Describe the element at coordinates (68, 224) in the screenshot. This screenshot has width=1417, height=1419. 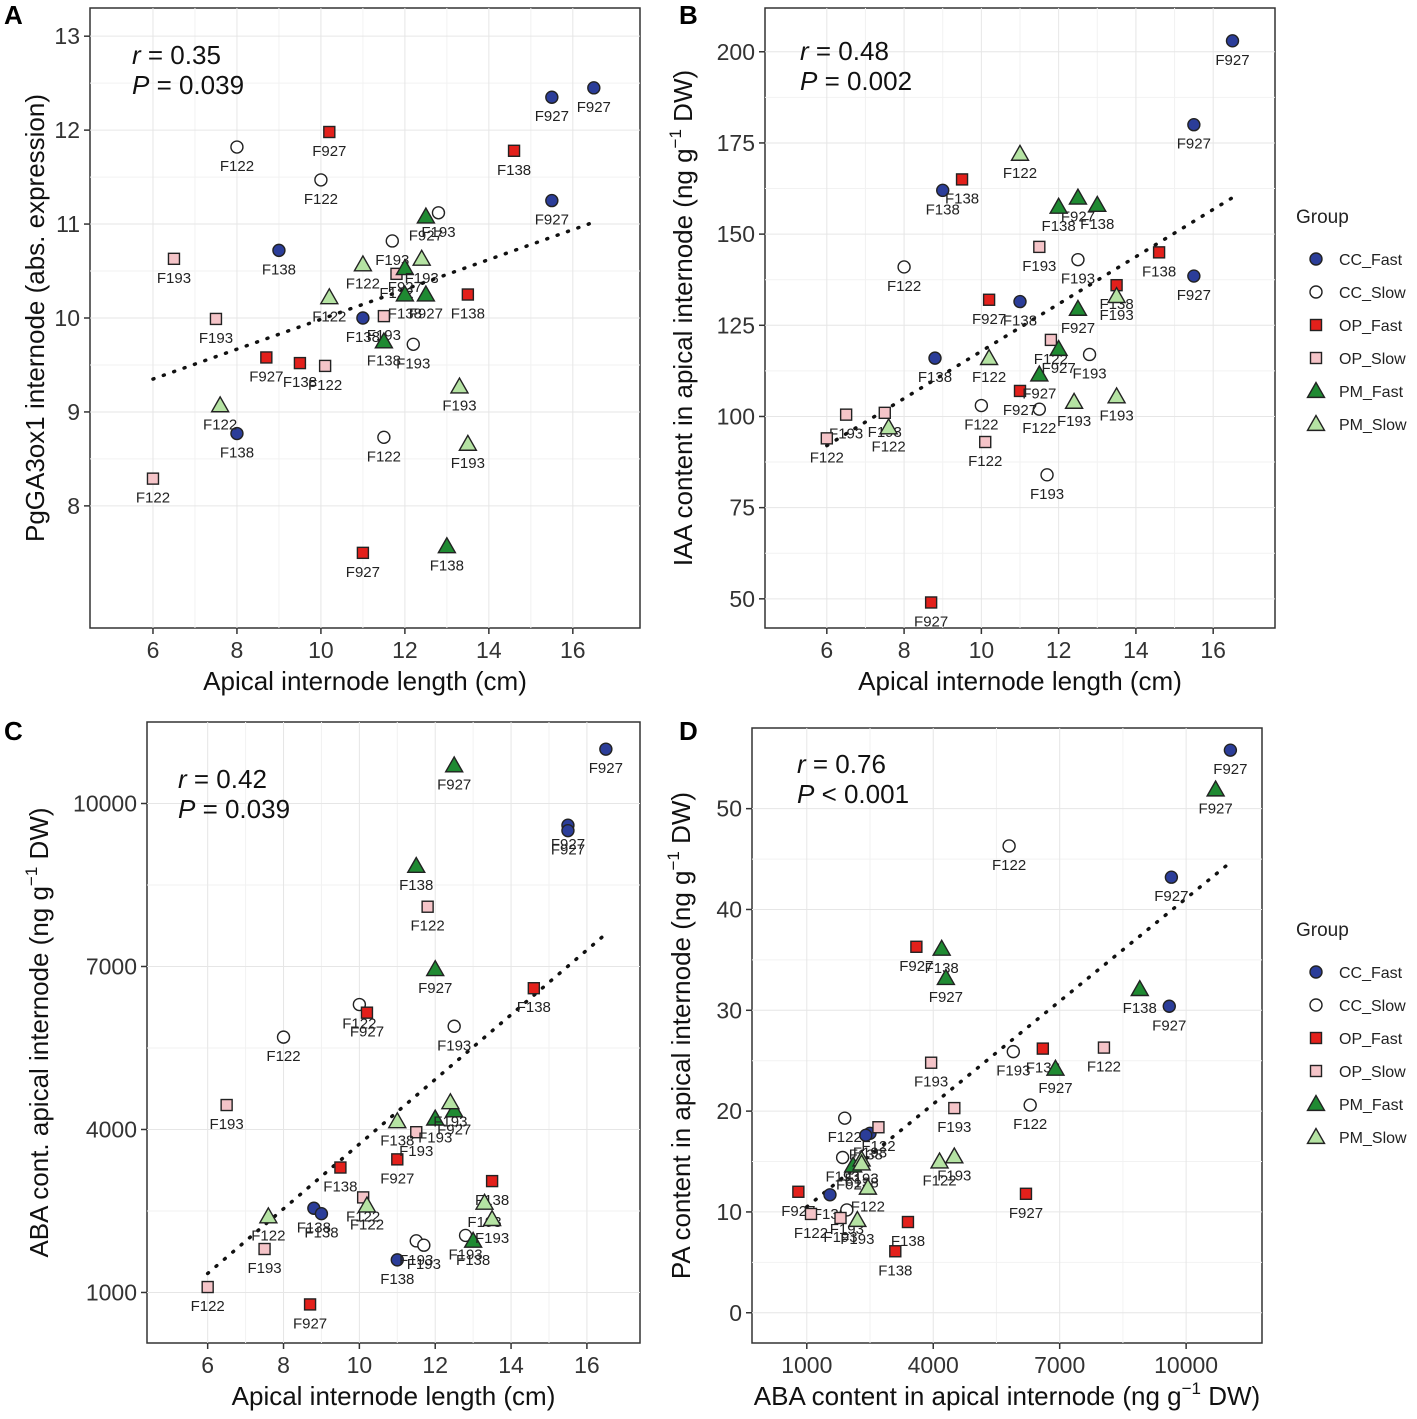
I see `y-tick-label: 11` at that location.